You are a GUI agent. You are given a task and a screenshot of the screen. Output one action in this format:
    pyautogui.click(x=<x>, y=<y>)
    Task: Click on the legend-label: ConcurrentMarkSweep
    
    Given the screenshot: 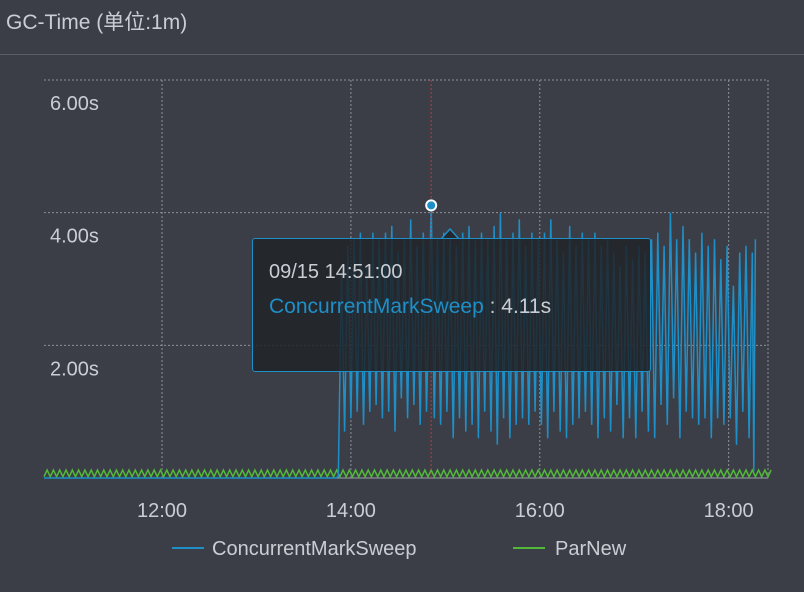 What is the action you would take?
    pyautogui.click(x=314, y=549)
    